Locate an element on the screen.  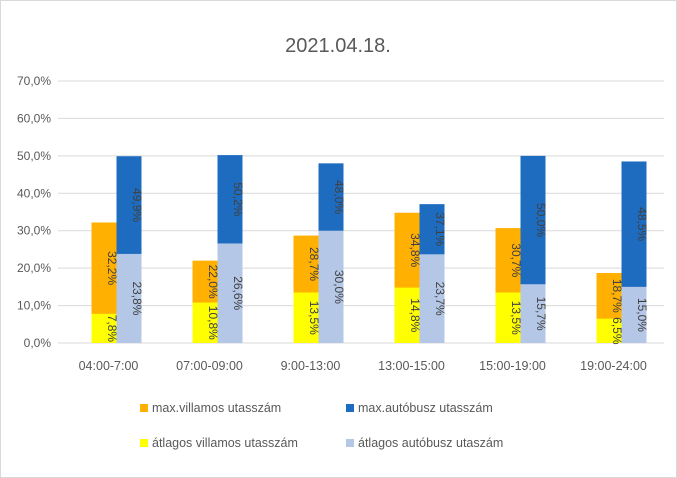
data-label: 50,2% is located at coordinates (238, 199).